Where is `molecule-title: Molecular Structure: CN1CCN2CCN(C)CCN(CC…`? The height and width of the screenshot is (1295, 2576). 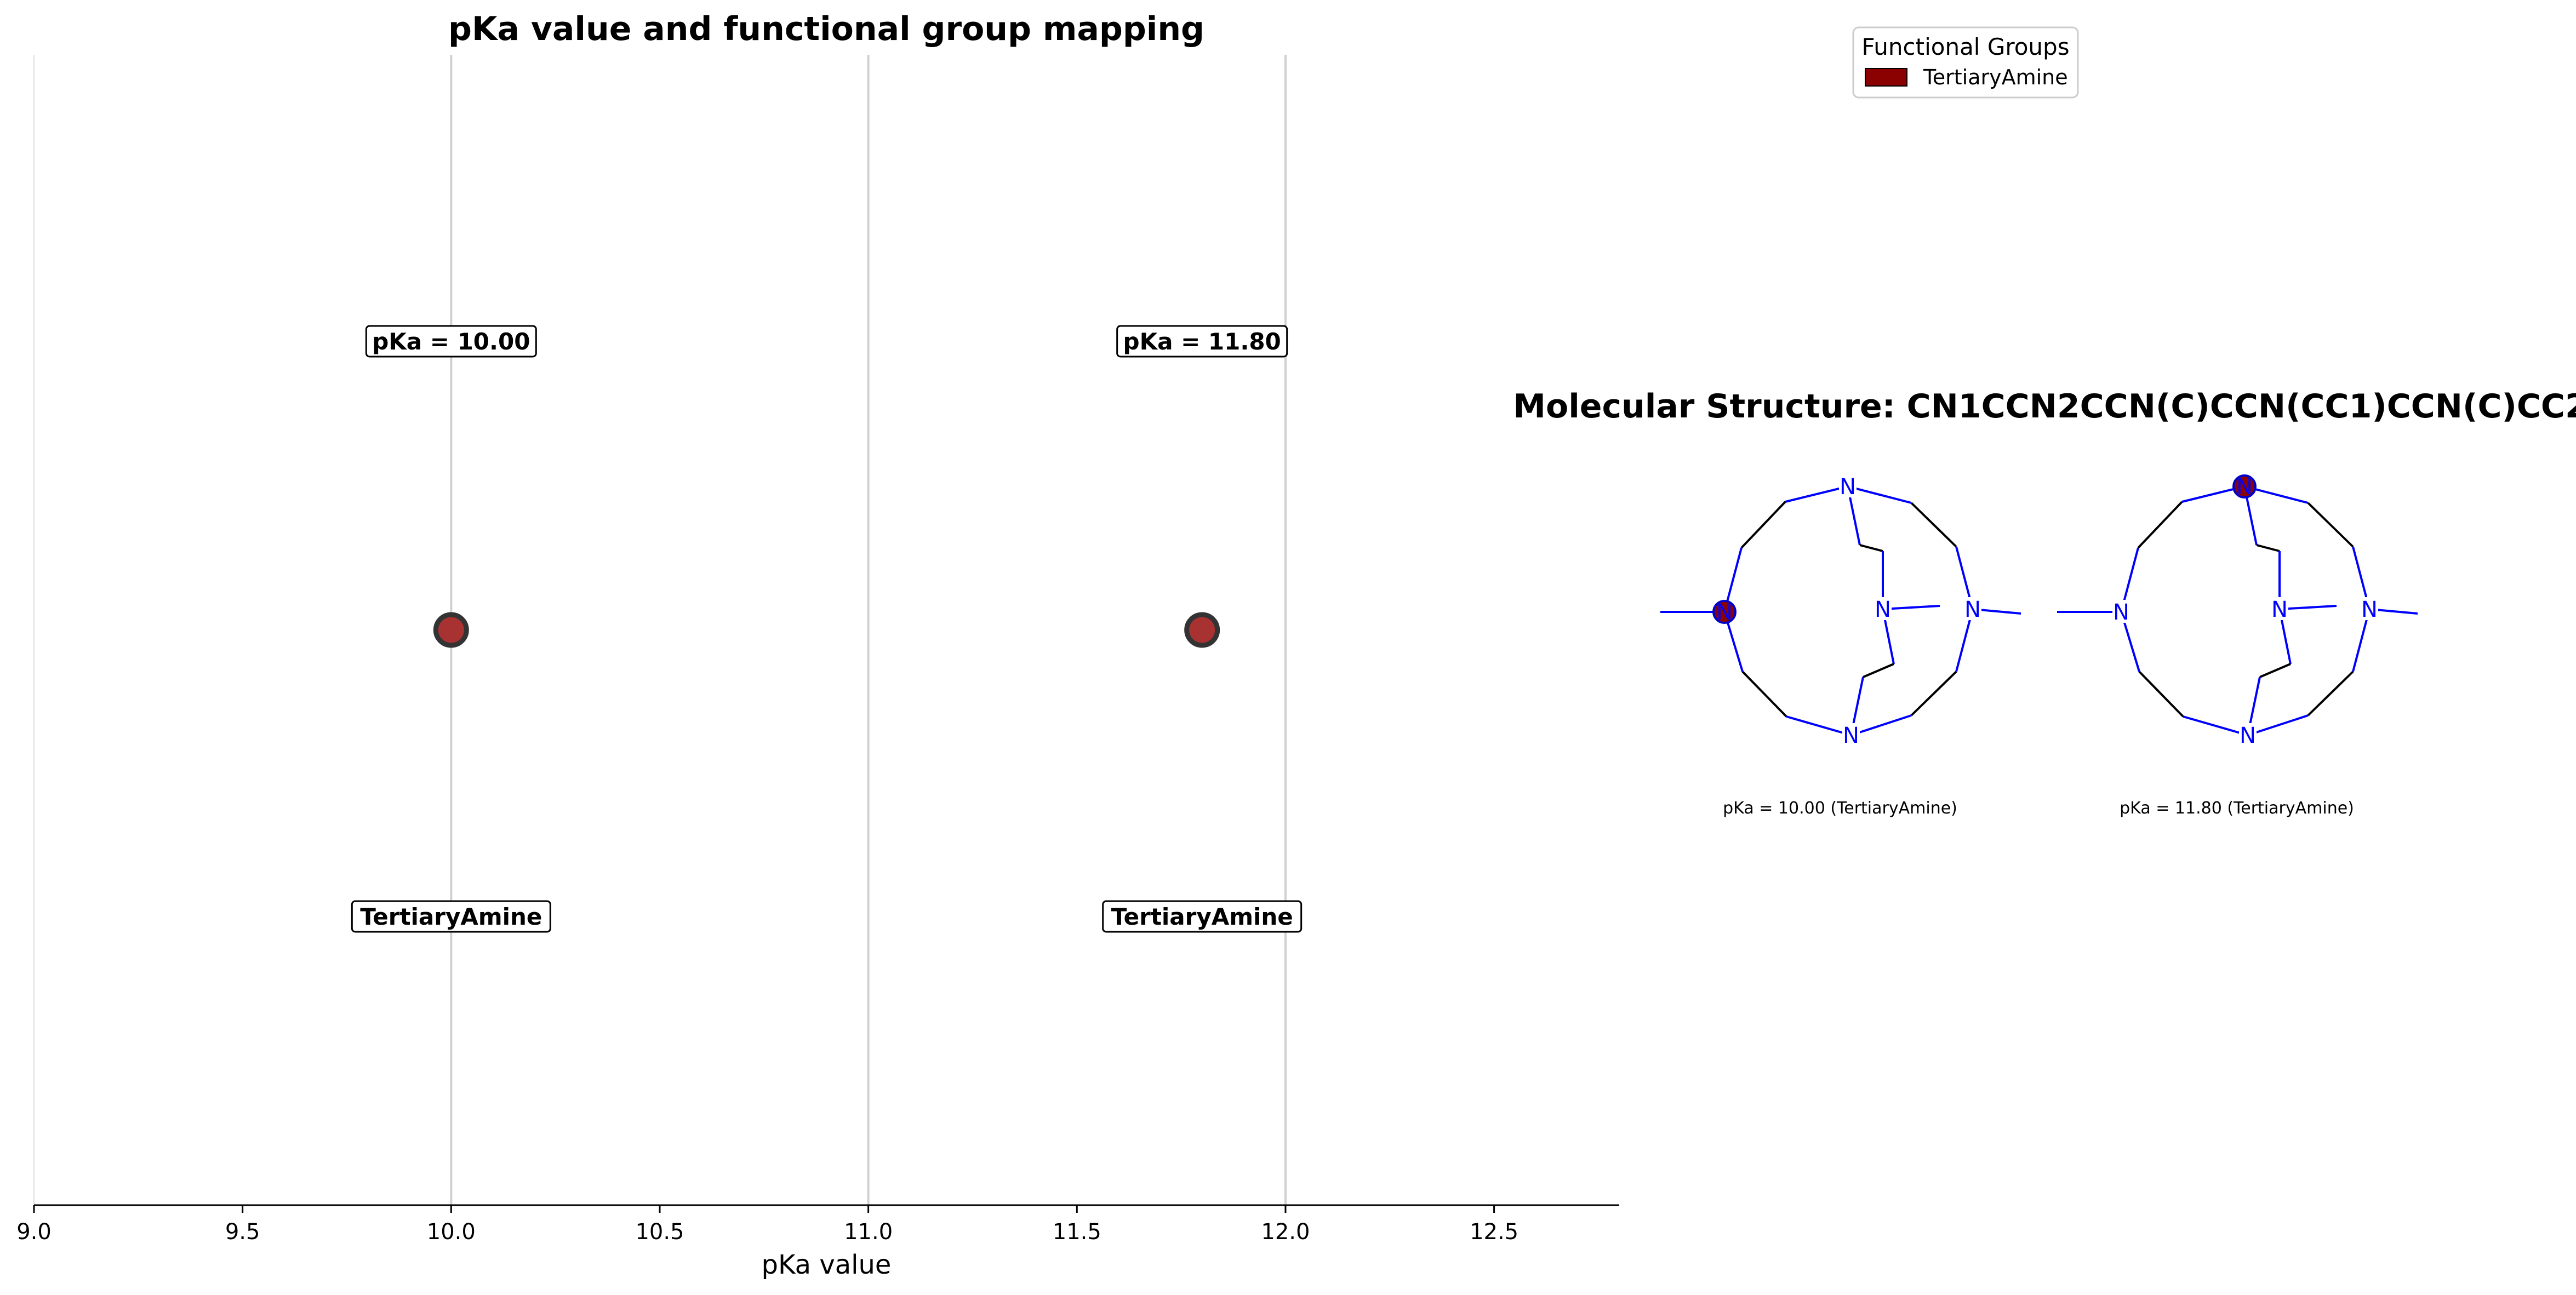
molecule-title: Molecular Structure: CN1CCN2CCN(C)CCN(CC… is located at coordinates (2045, 407).